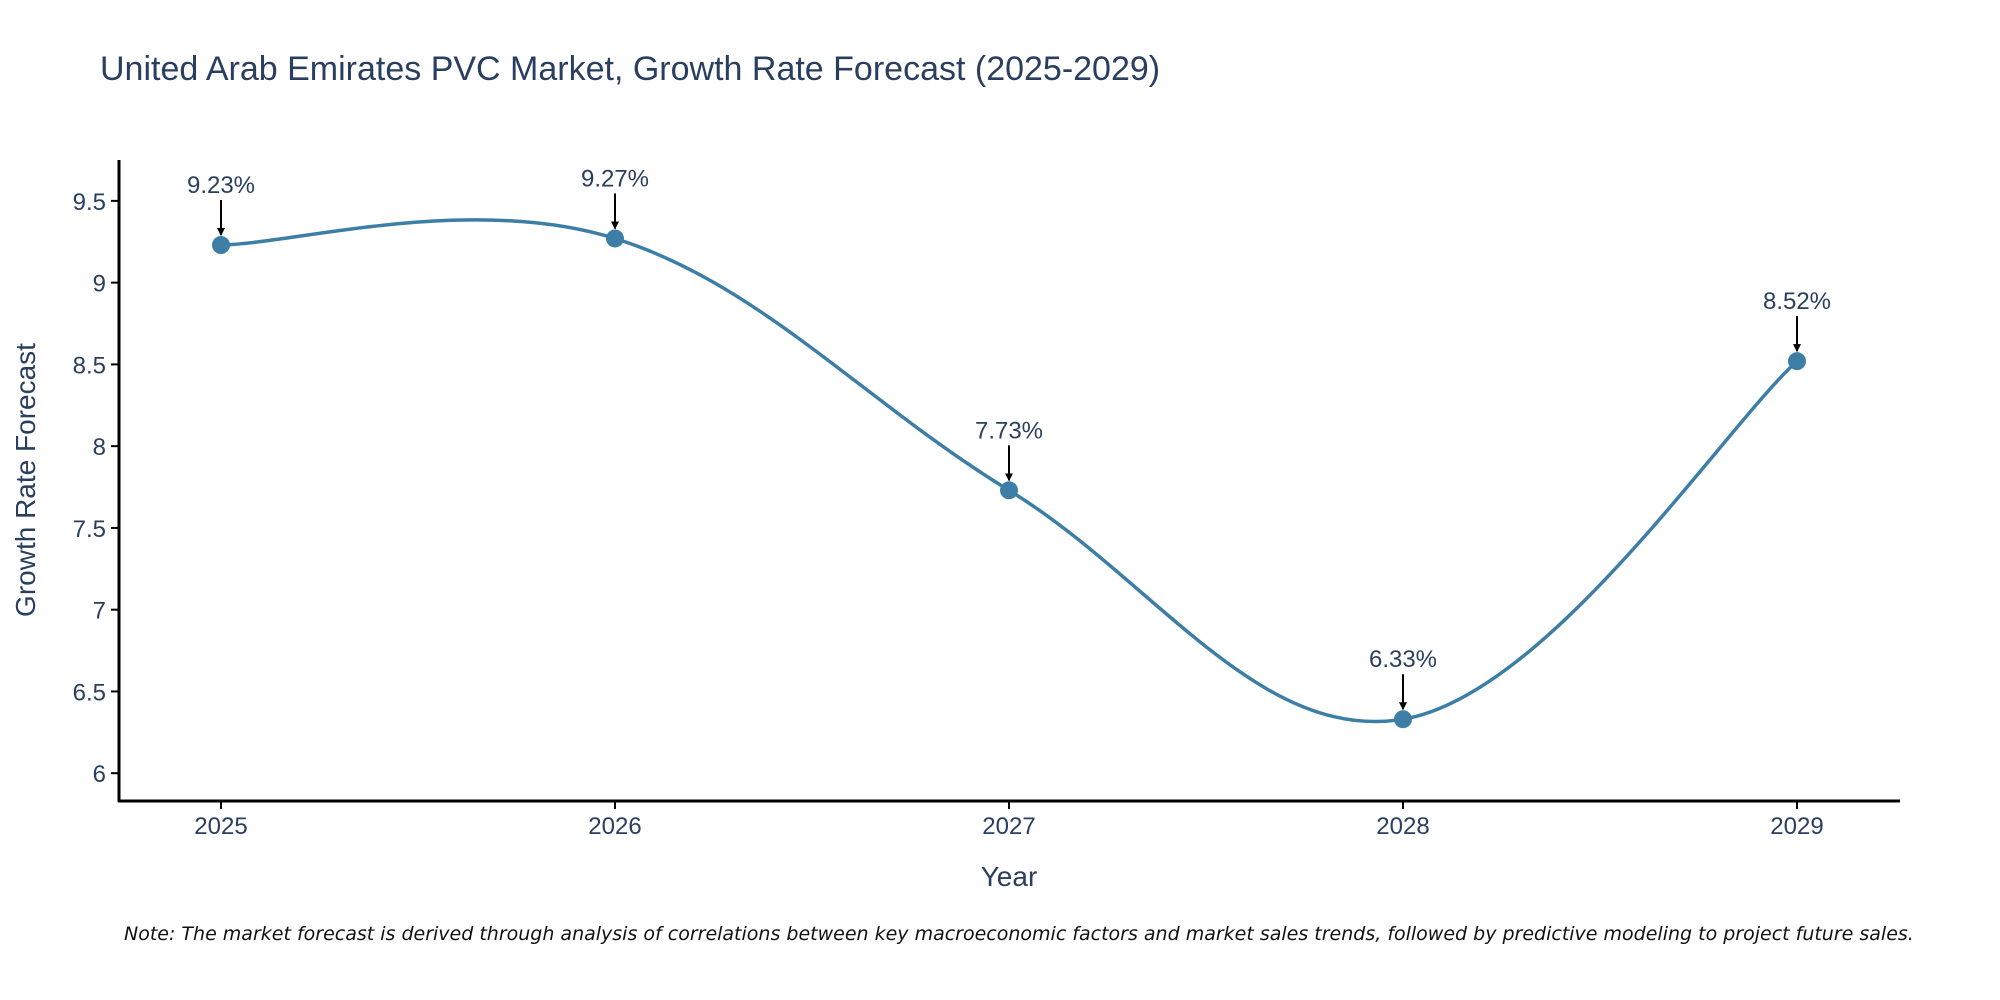 The width and height of the screenshot is (2000, 1000). I want to click on y-tick-label: 9.5, so click(89, 202).